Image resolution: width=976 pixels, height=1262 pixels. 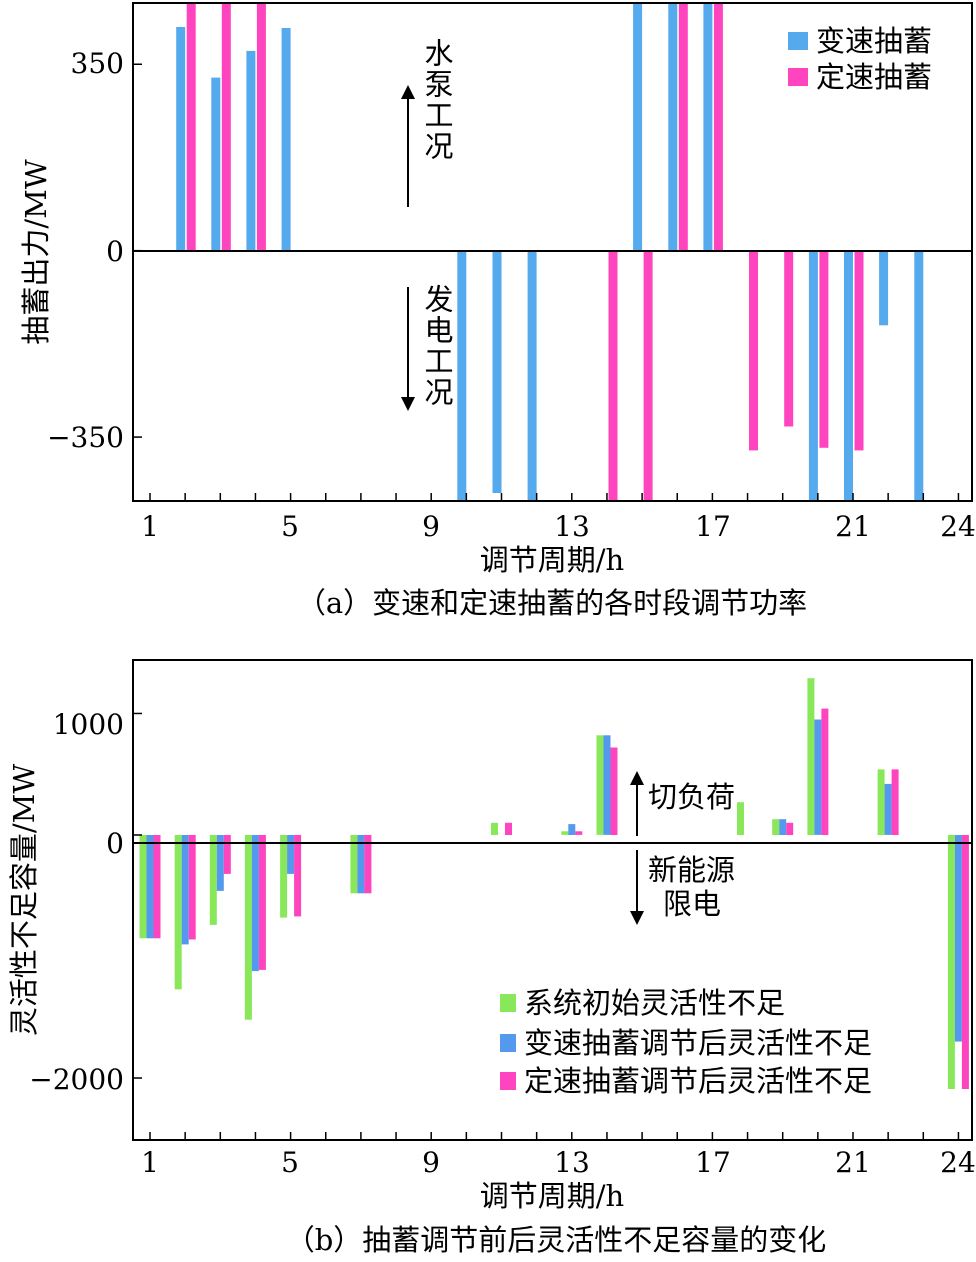 What do you see at coordinates (290, 526) in the screenshot?
I see `chart-a-x-tick-label: 5` at bounding box center [290, 526].